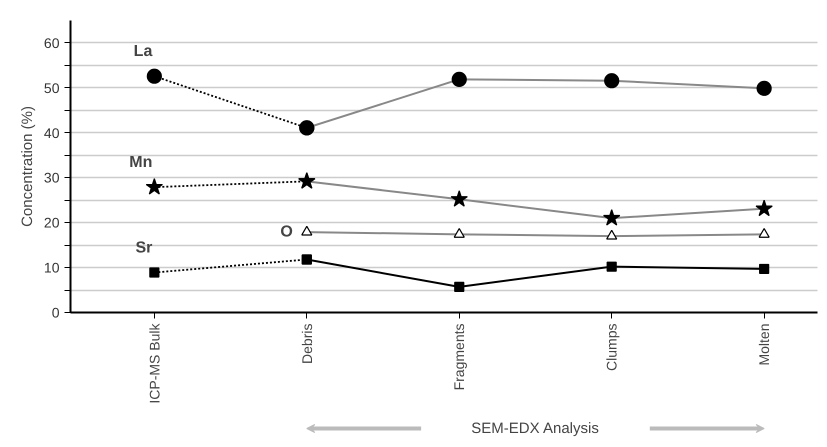 This screenshot has height=447, width=827. What do you see at coordinates (612, 347) in the screenshot?
I see `x-tick-label: Clumps` at bounding box center [612, 347].